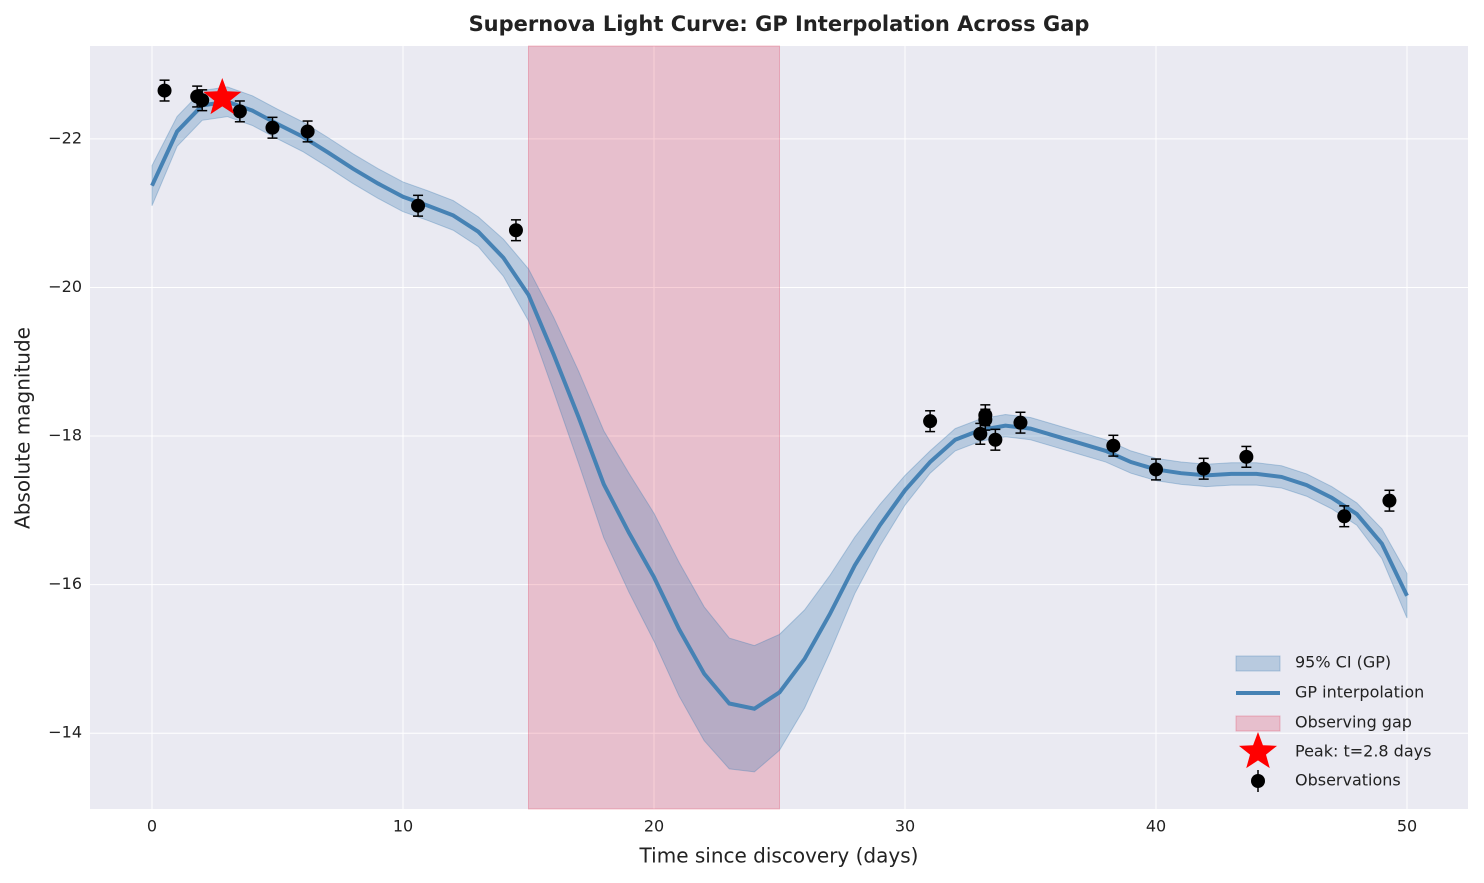 This screenshot has width=1484, height=883. Describe the element at coordinates (65, 435) in the screenshot. I see `y-tick-label: −18` at that location.